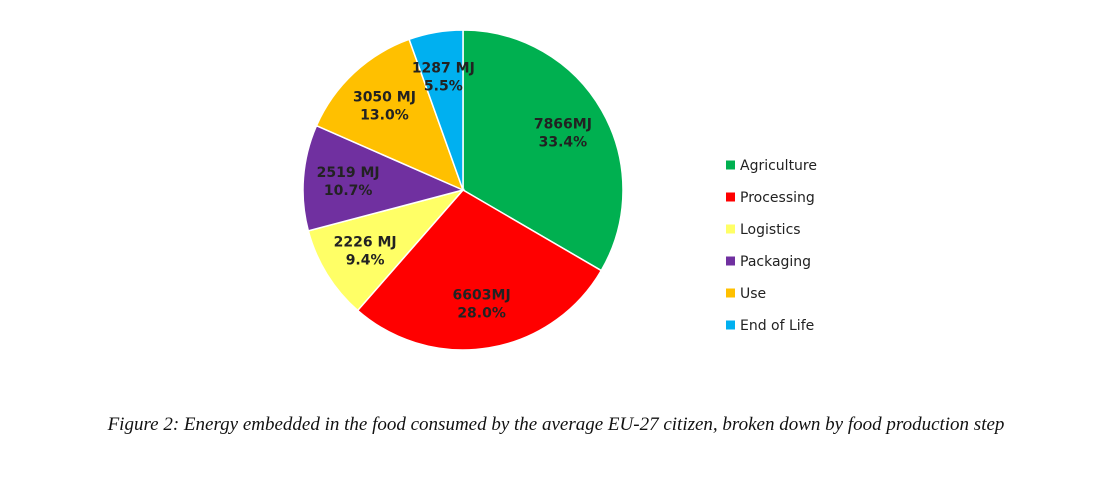 The width and height of the screenshot is (1112, 479). I want to click on slice-percent-label: 9.4%, so click(365, 261).